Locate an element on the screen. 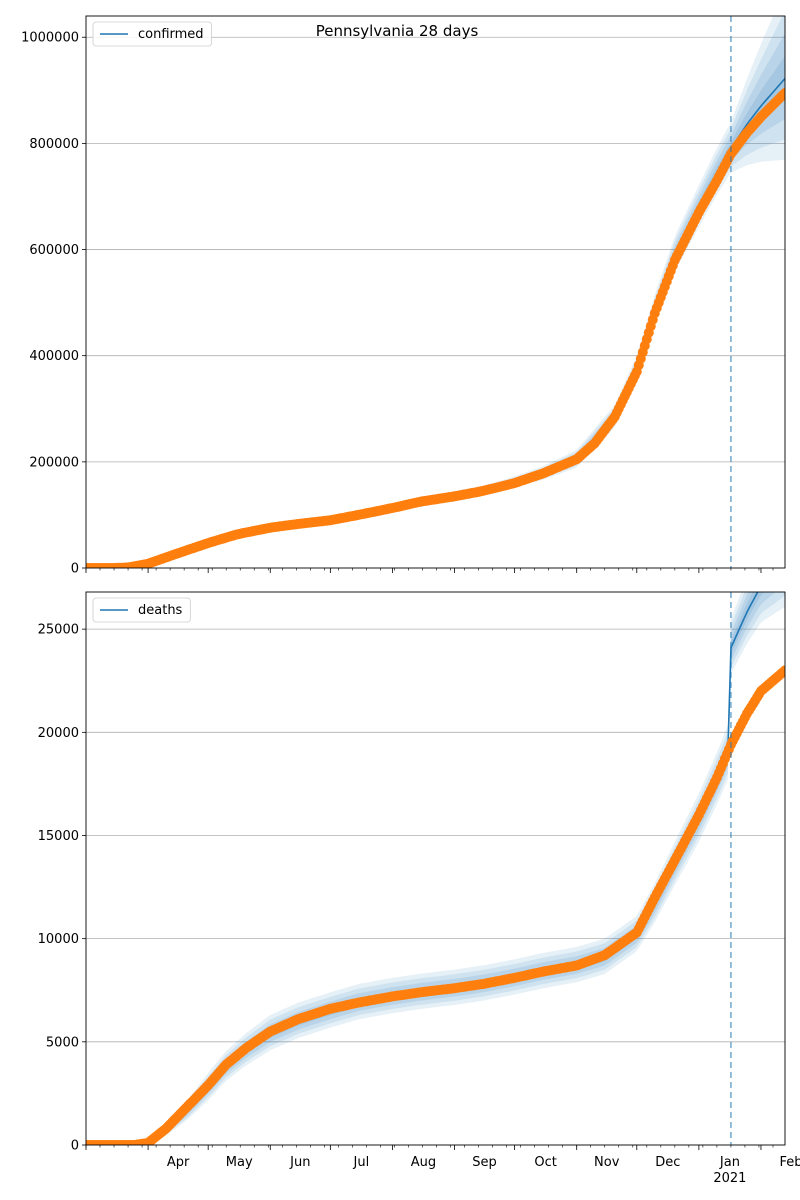 The image size is (800, 1200). x-tick-label: Aug is located at coordinates (423, 1162).